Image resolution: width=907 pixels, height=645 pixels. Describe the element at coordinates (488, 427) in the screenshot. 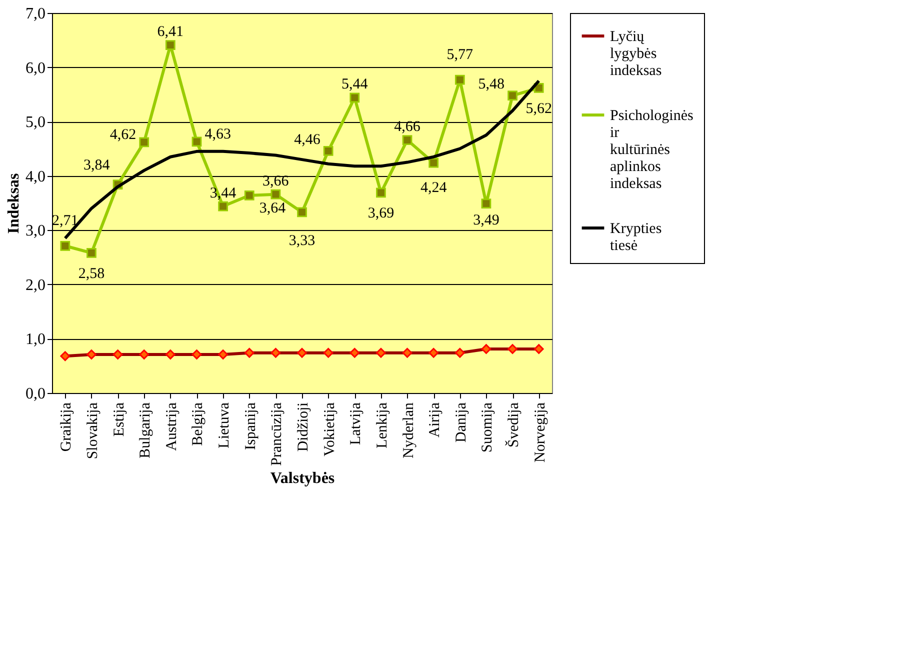

I see `x-tick-label: Suomija` at that location.